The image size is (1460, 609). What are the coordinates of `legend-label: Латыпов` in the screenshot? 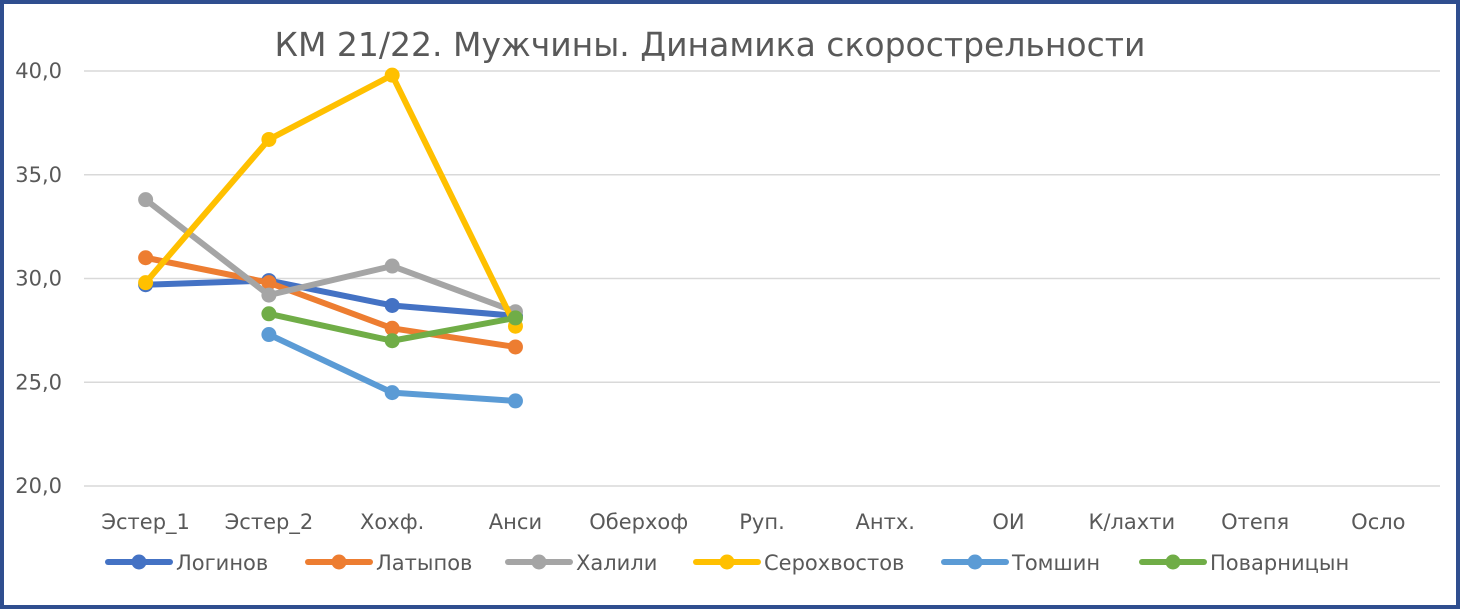 It's located at (424, 563).